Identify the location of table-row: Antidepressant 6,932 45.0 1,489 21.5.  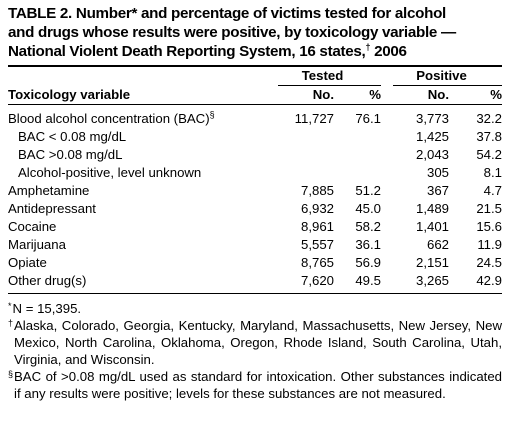
(255, 209).